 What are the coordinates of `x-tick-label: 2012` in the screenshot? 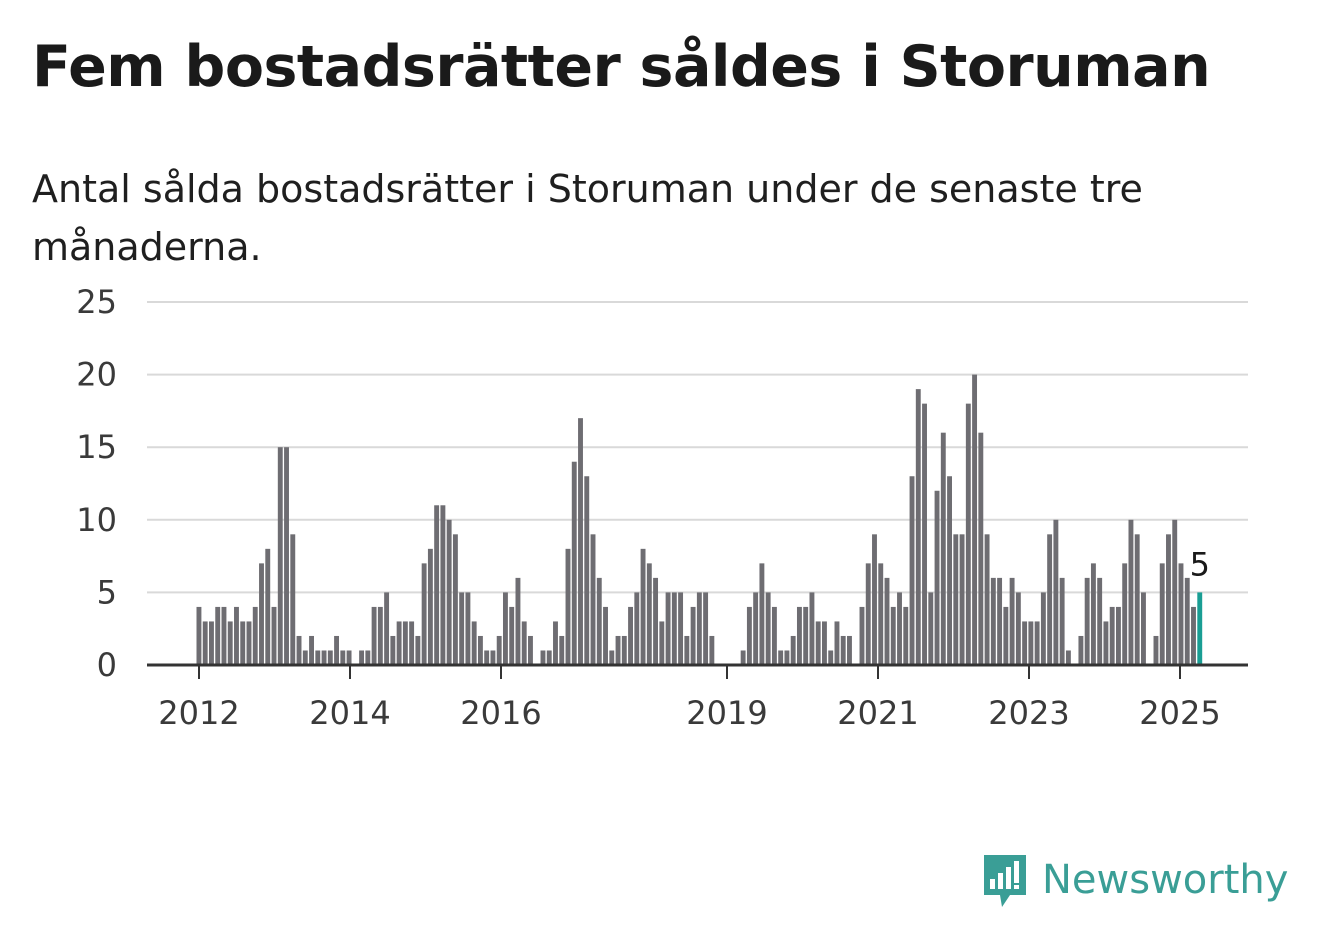 It's located at (198, 713).